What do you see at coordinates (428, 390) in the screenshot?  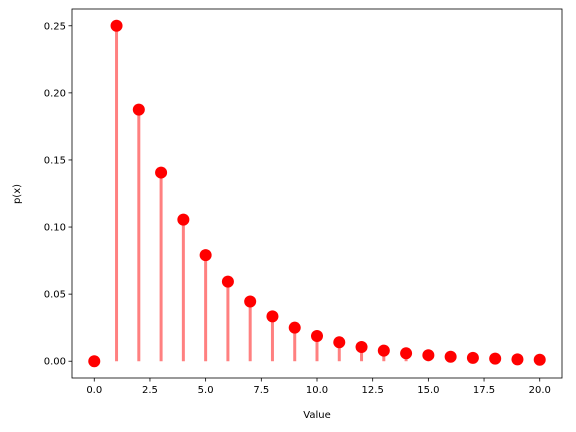 I see `x-tick-label: 15.0` at bounding box center [428, 390].